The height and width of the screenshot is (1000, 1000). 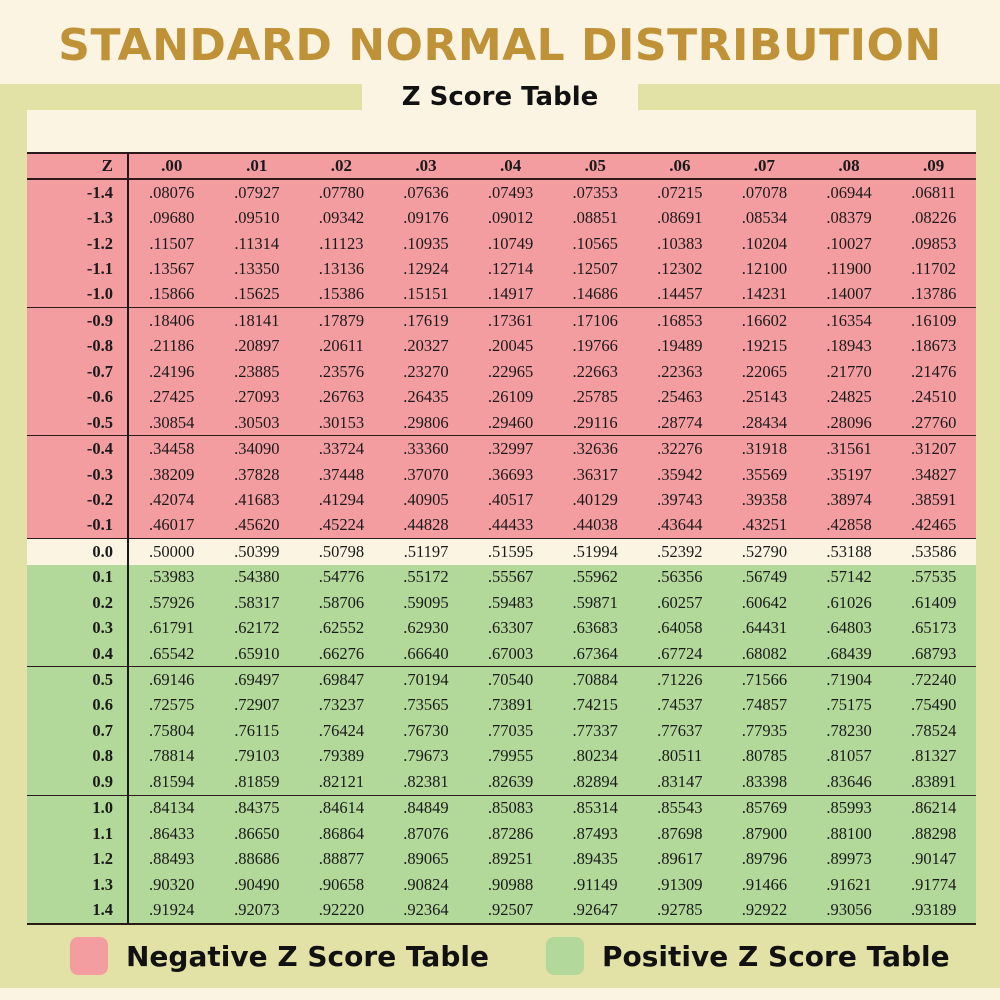 I want to click on z-value-cell: -0.9, so click(x=78, y=320).